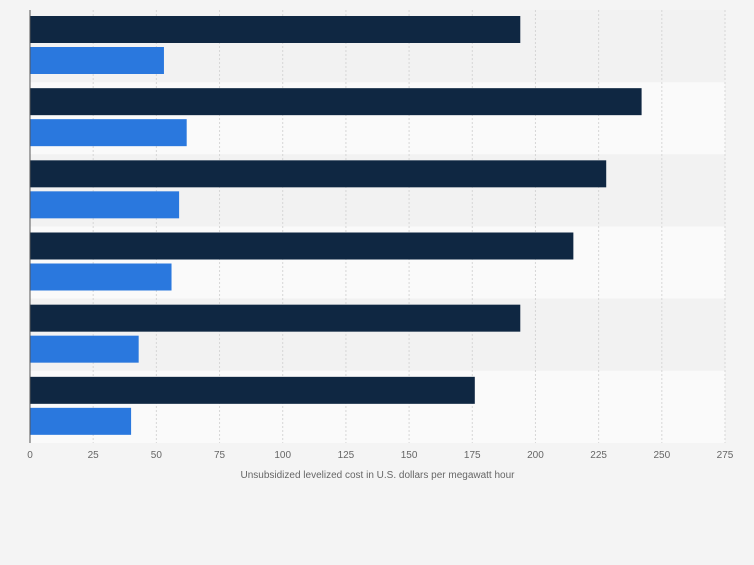 This screenshot has width=754, height=565. What do you see at coordinates (661, 455) in the screenshot?
I see `x-tick-label: 250` at bounding box center [661, 455].